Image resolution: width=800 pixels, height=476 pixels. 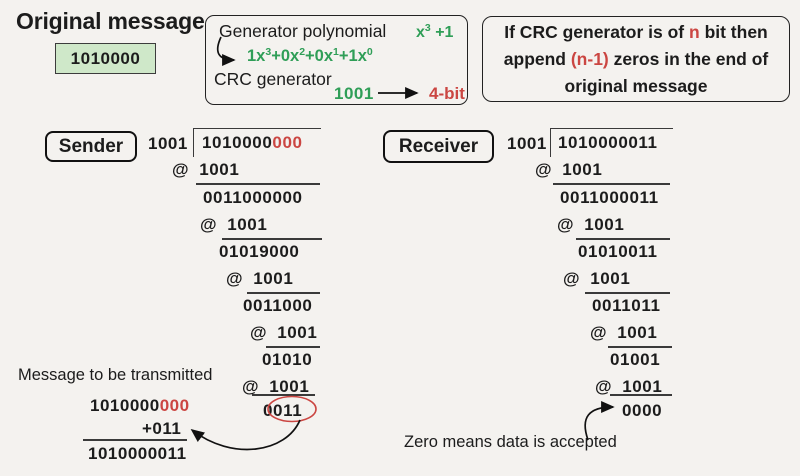 What do you see at coordinates (140, 405) in the screenshot?
I see `transmit-message-with-zeros: 1010000000` at bounding box center [140, 405].